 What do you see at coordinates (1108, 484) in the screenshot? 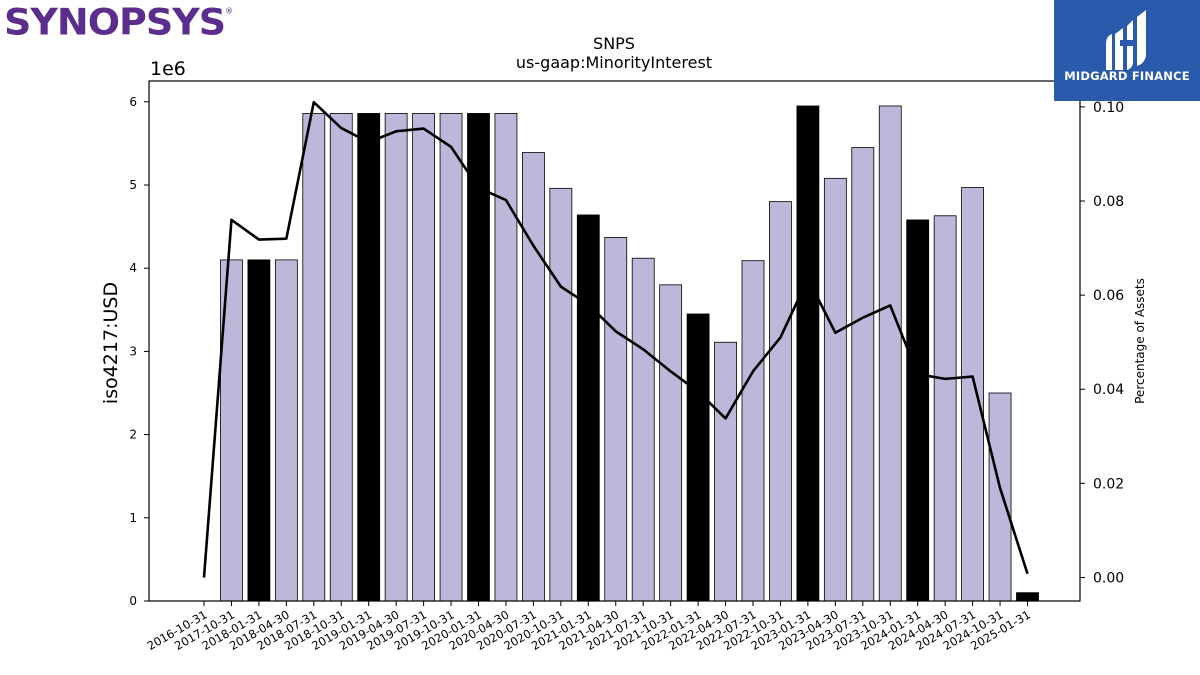
I see `y2-tick-label: 0.02` at bounding box center [1108, 484].